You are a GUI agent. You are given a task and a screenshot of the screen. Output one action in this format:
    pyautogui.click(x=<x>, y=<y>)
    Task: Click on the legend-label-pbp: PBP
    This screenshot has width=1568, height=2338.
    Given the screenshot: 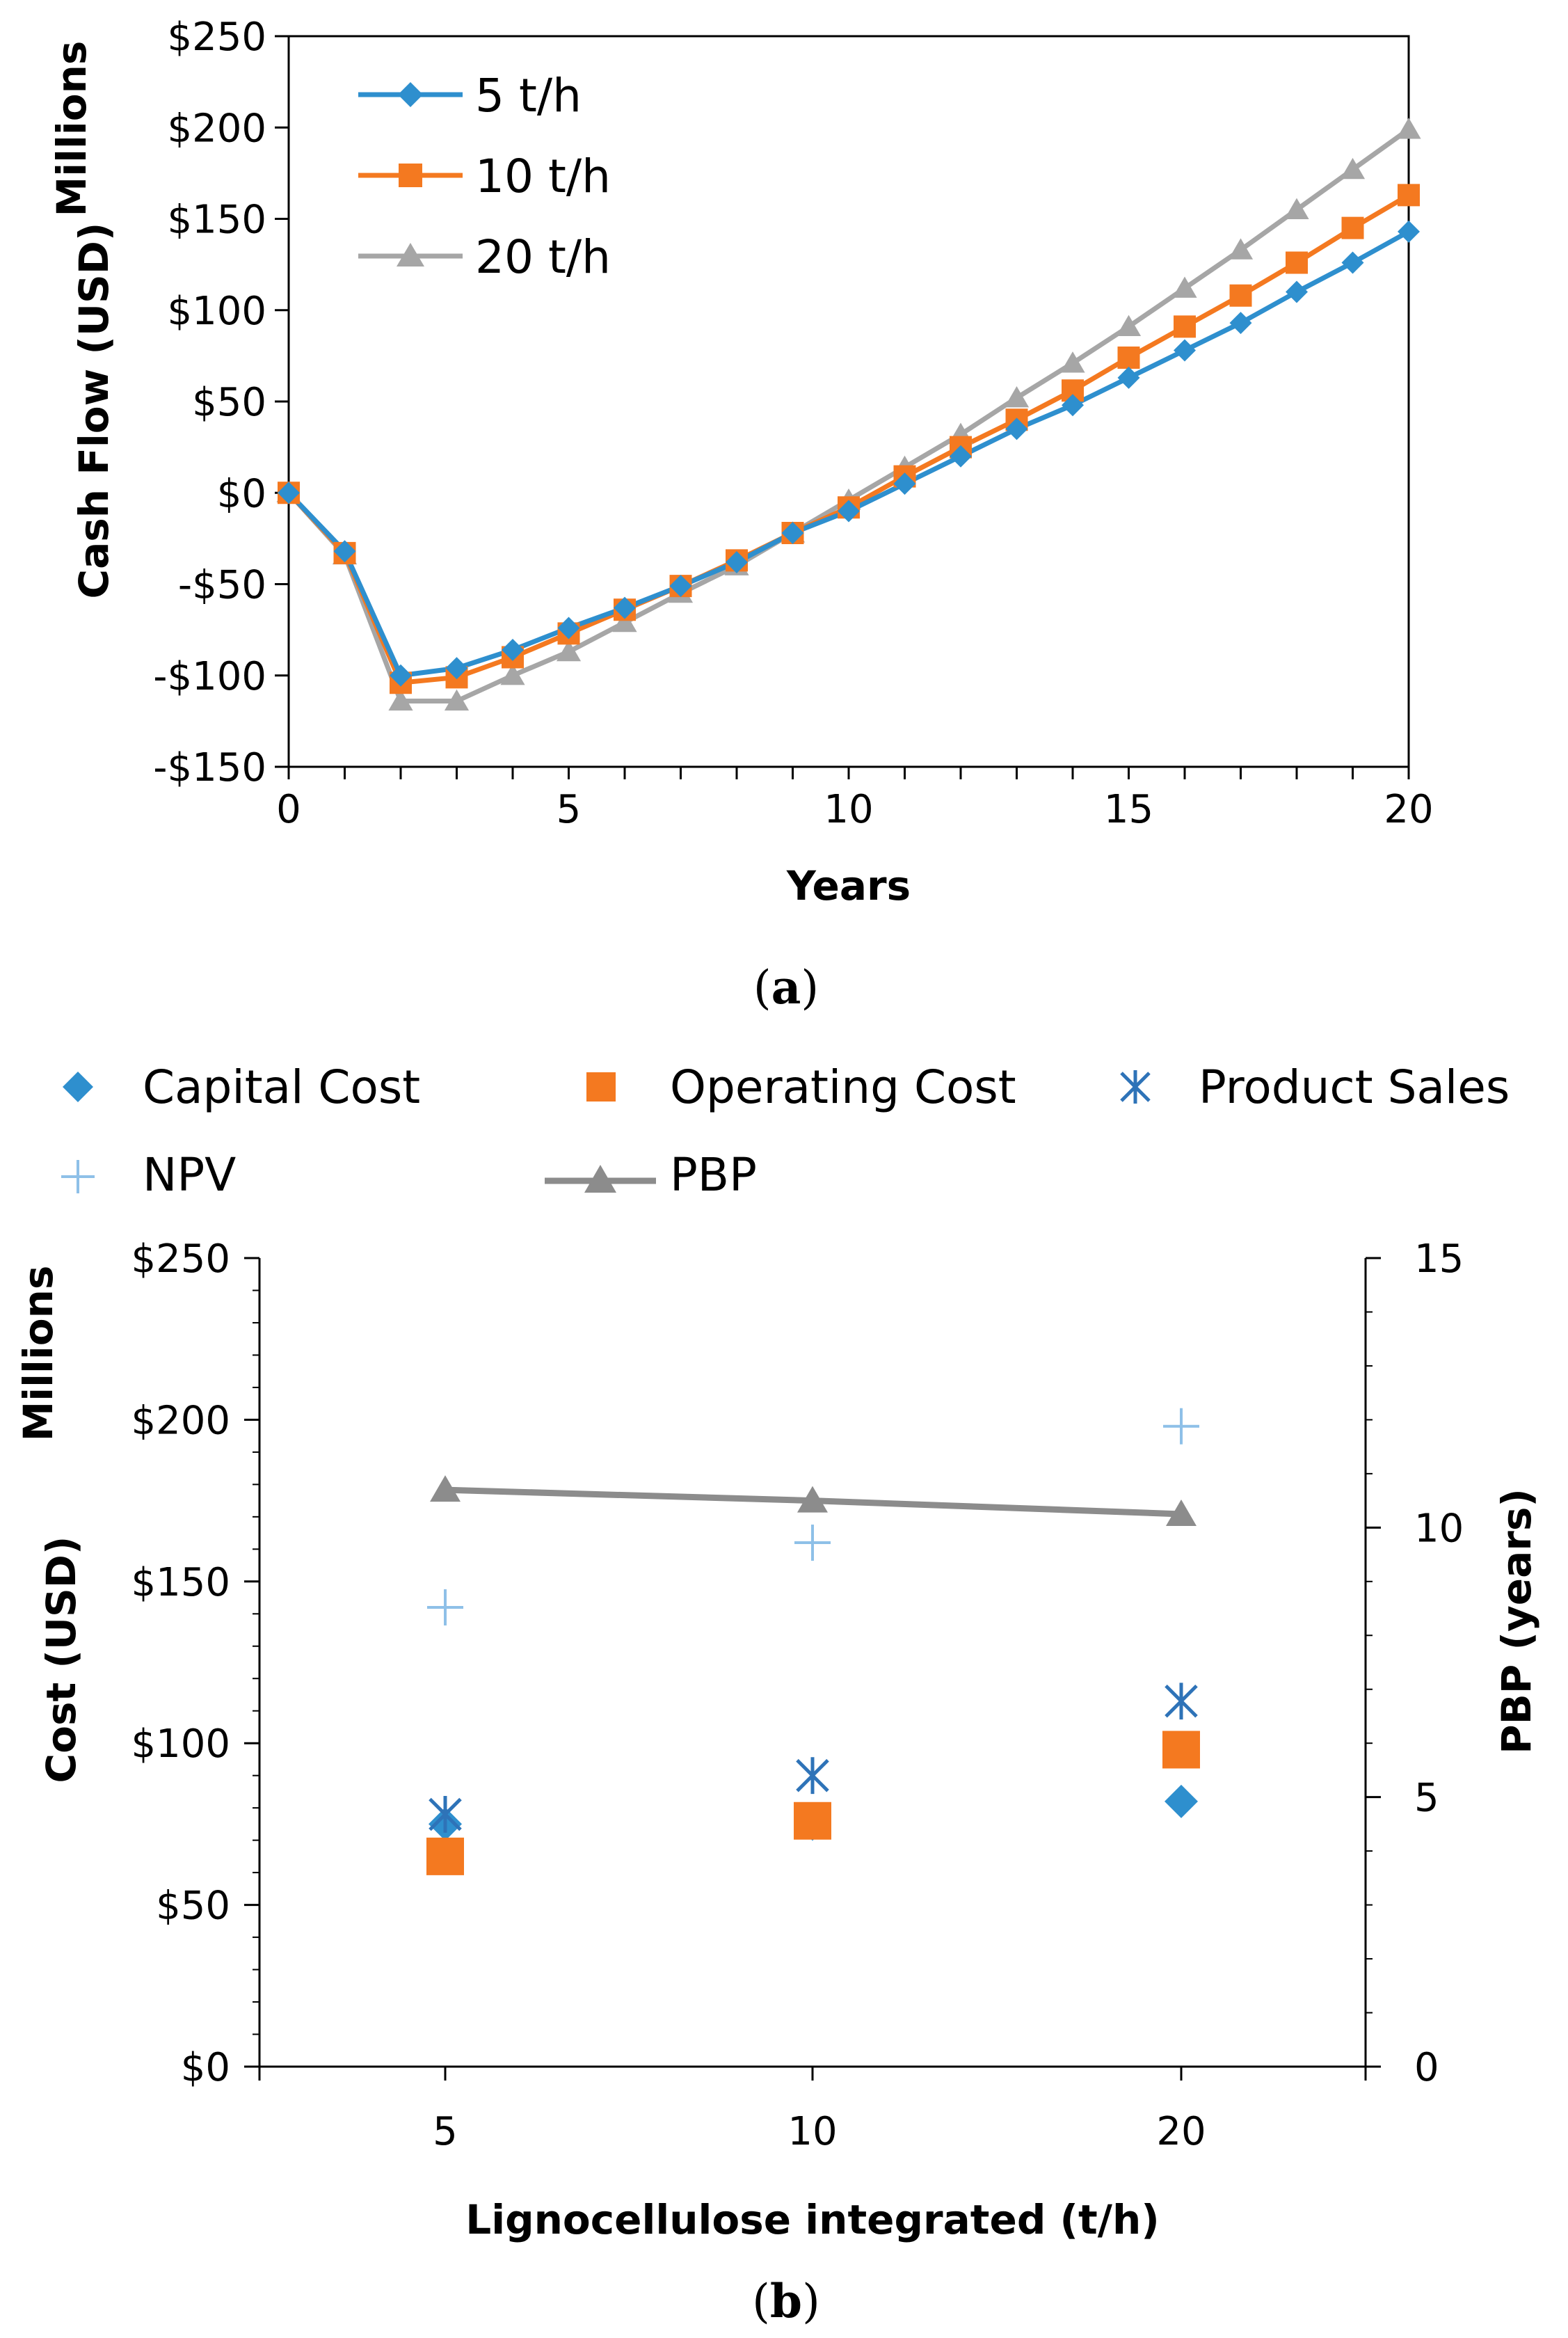 What is the action you would take?
    pyautogui.click(x=713, y=1175)
    